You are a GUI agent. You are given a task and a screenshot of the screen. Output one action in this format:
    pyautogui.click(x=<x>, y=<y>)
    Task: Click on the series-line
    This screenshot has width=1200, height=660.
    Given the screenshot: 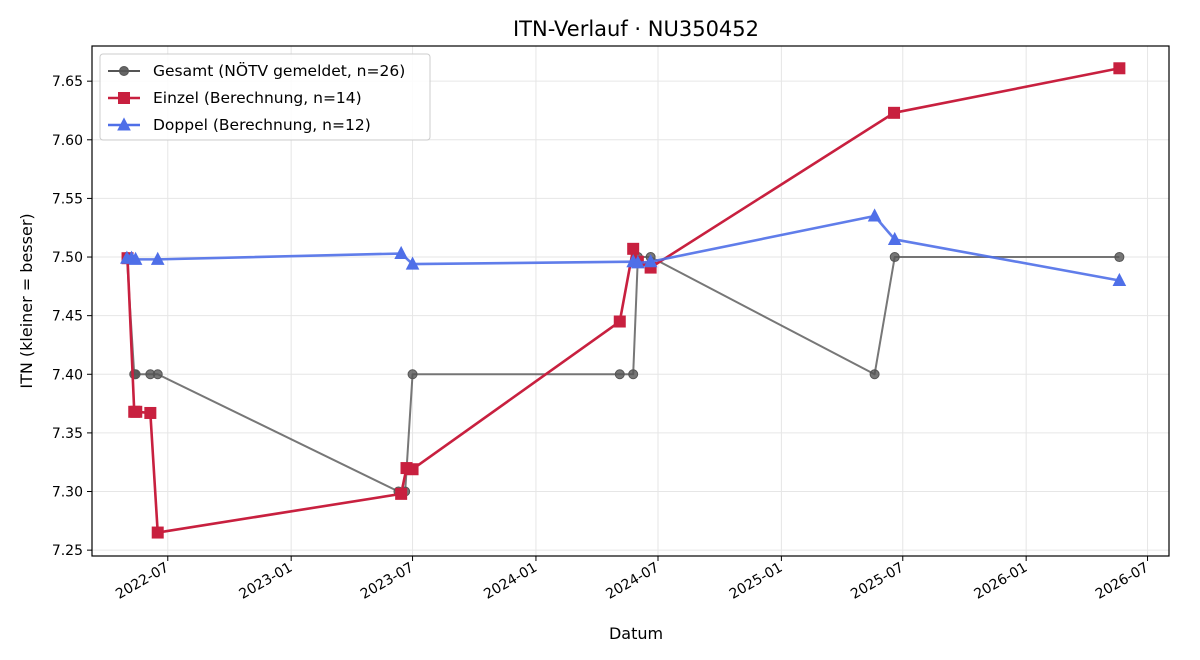 What is the action you would take?
    pyautogui.click(x=623, y=248)
    